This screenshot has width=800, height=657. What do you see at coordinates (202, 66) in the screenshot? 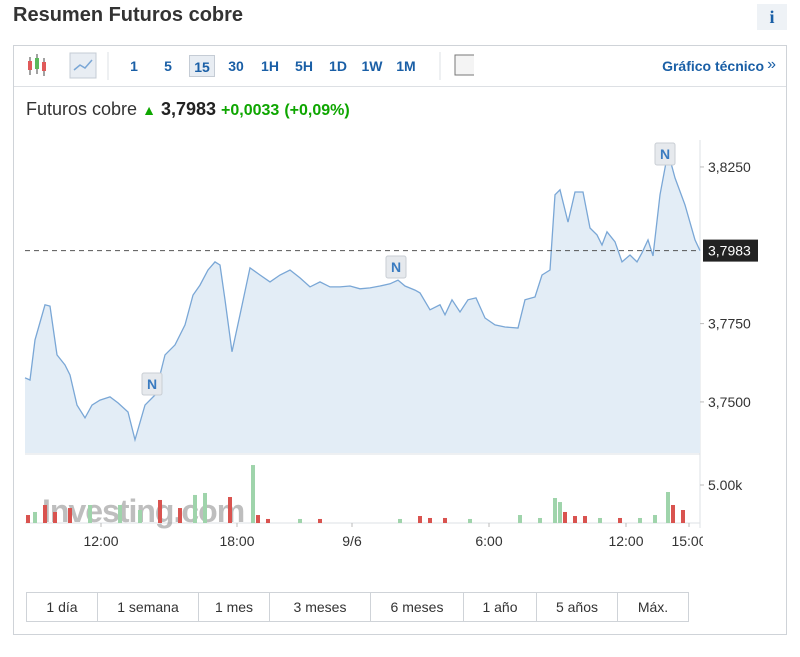
I see `interval-button: 15` at bounding box center [202, 66].